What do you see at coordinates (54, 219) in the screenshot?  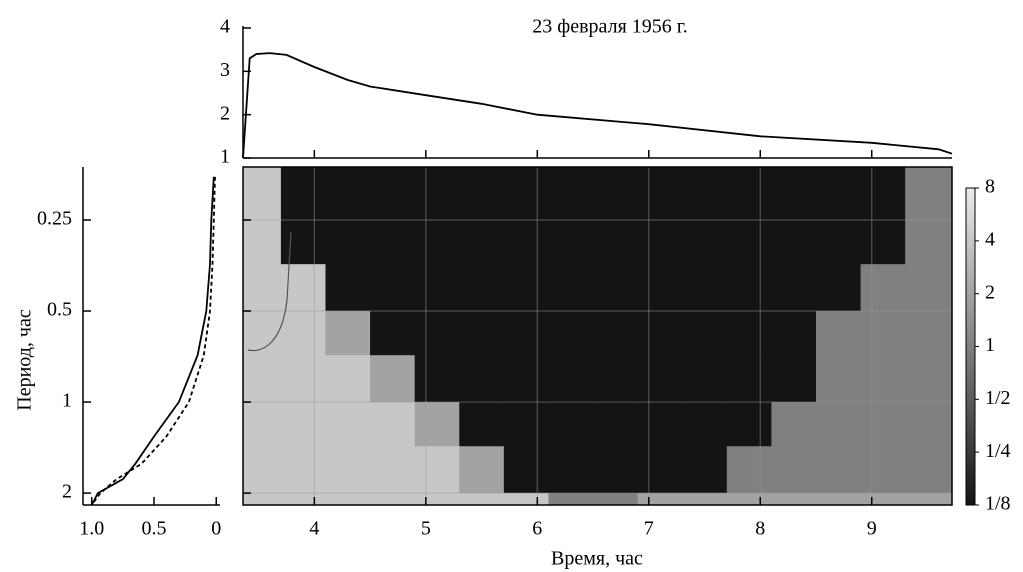 I see `y-tick-label: 0.25` at bounding box center [54, 219].